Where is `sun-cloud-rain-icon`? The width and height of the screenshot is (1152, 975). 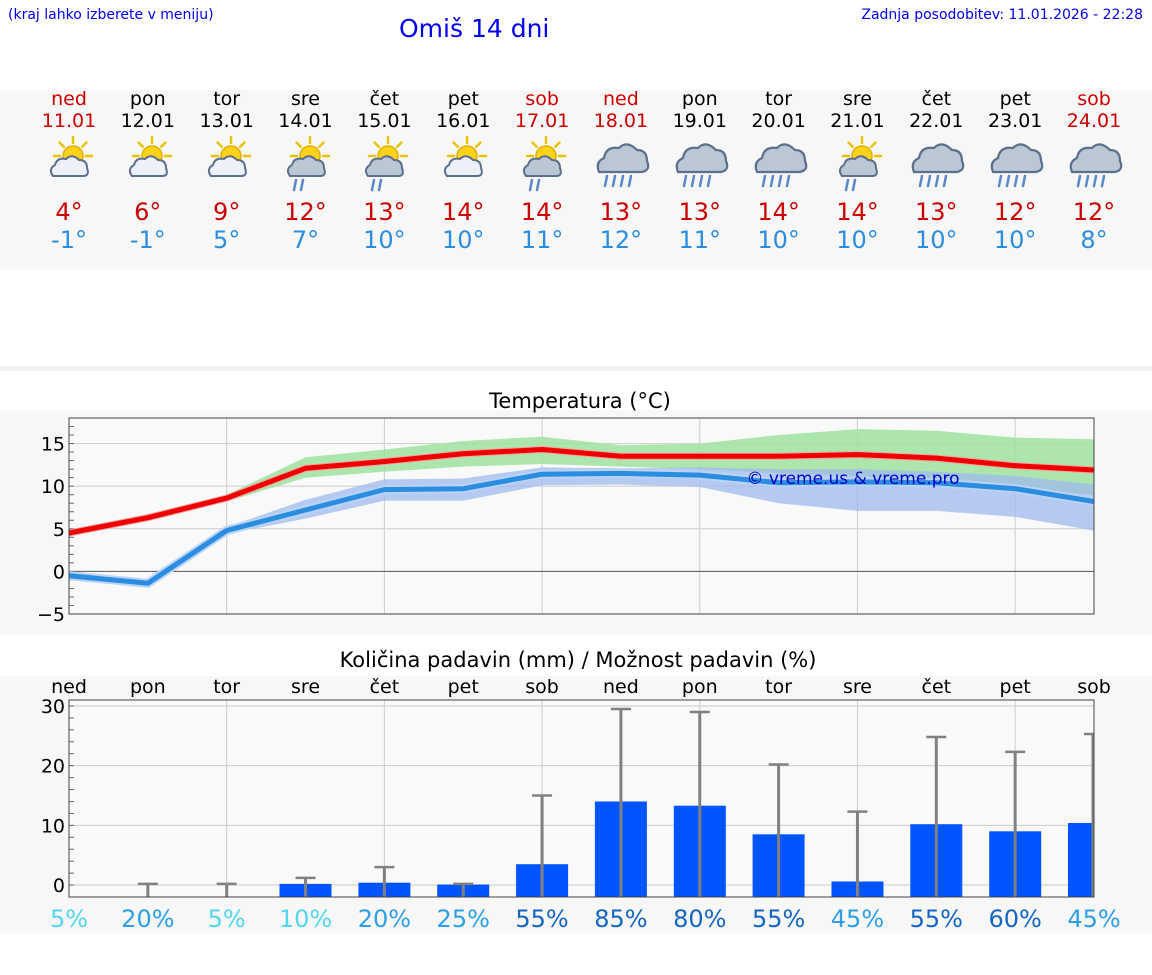
sun-cloud-rain-icon is located at coordinates (387, 164).